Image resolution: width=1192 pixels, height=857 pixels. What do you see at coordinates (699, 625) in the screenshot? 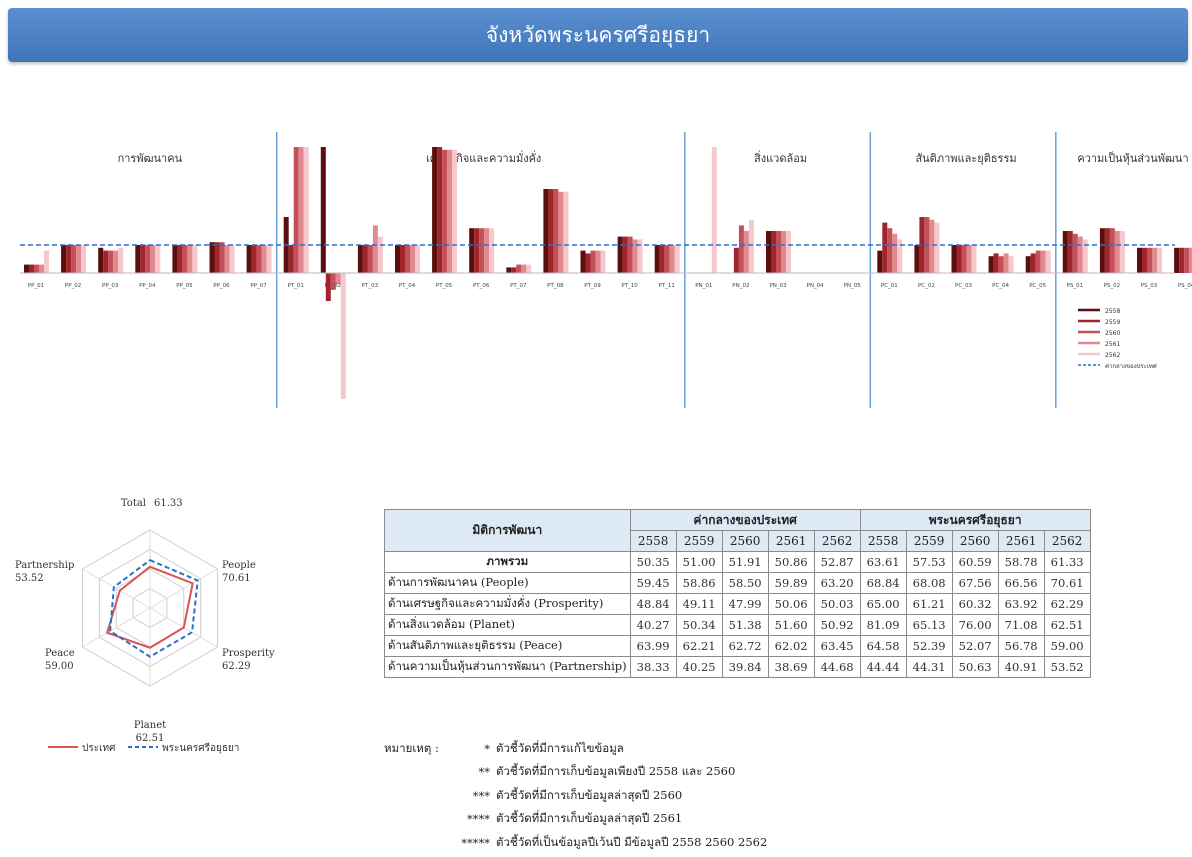
I see `national-value: 50.34` at bounding box center [699, 625].